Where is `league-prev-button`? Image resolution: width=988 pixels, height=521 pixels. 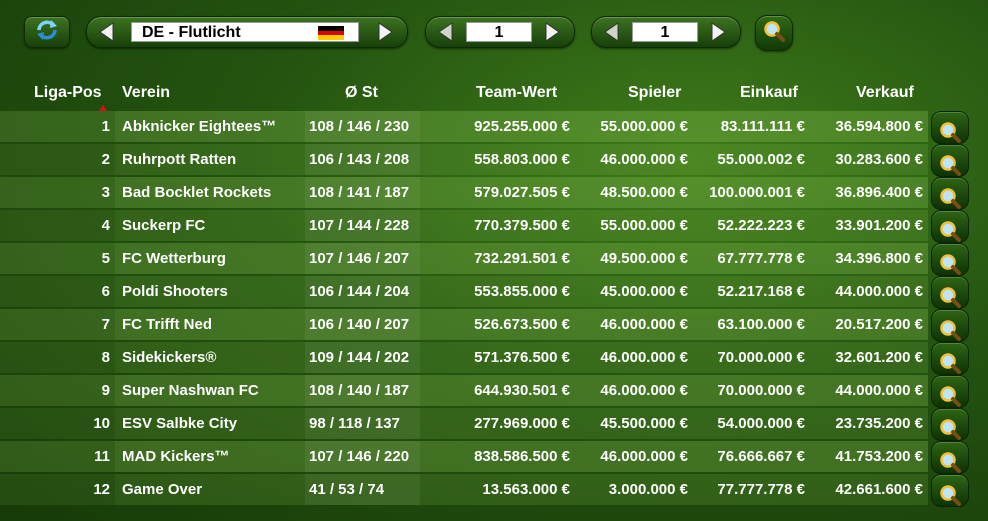 league-prev-button is located at coordinates (107, 32).